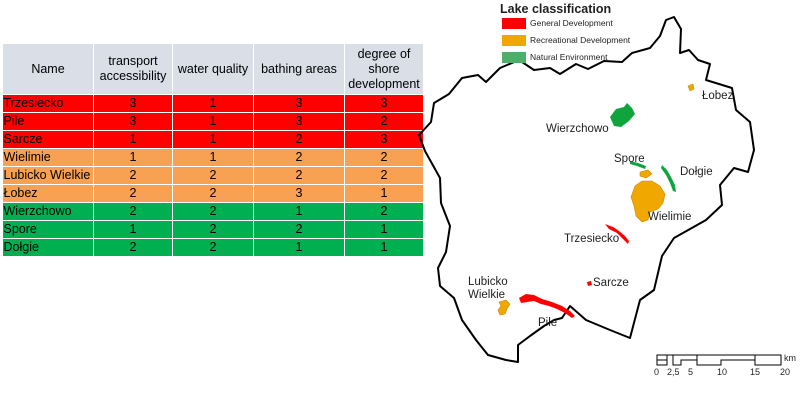 This screenshot has height=405, width=803. I want to click on lake-sarcze, so click(589, 283).